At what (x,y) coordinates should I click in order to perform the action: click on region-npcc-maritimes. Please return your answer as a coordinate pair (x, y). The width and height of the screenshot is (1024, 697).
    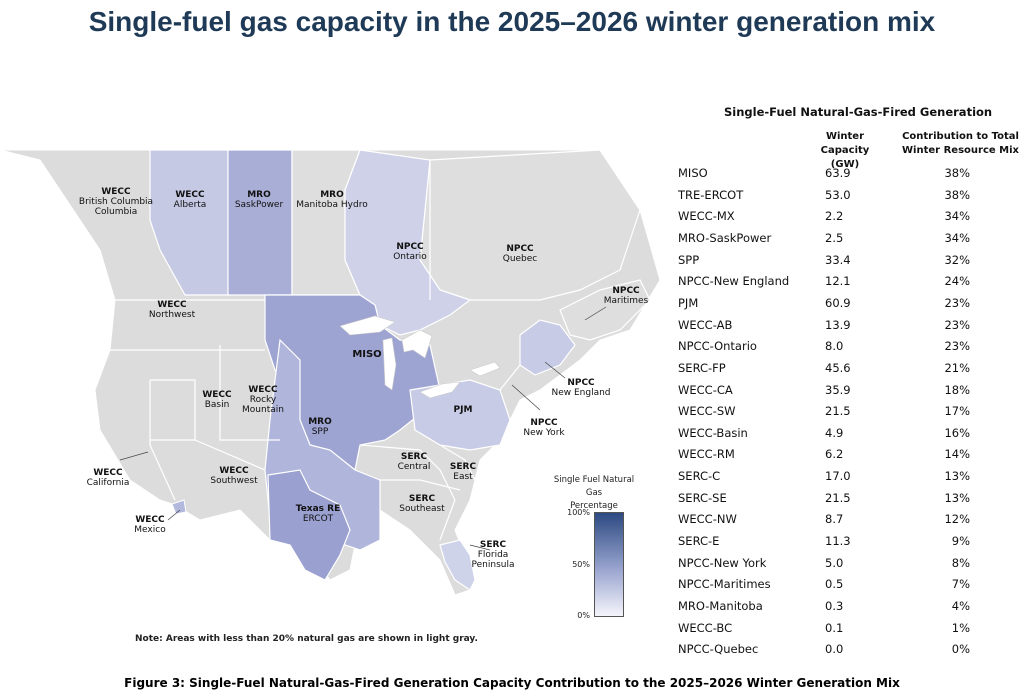
    Looking at the image, I should click on (605, 310).